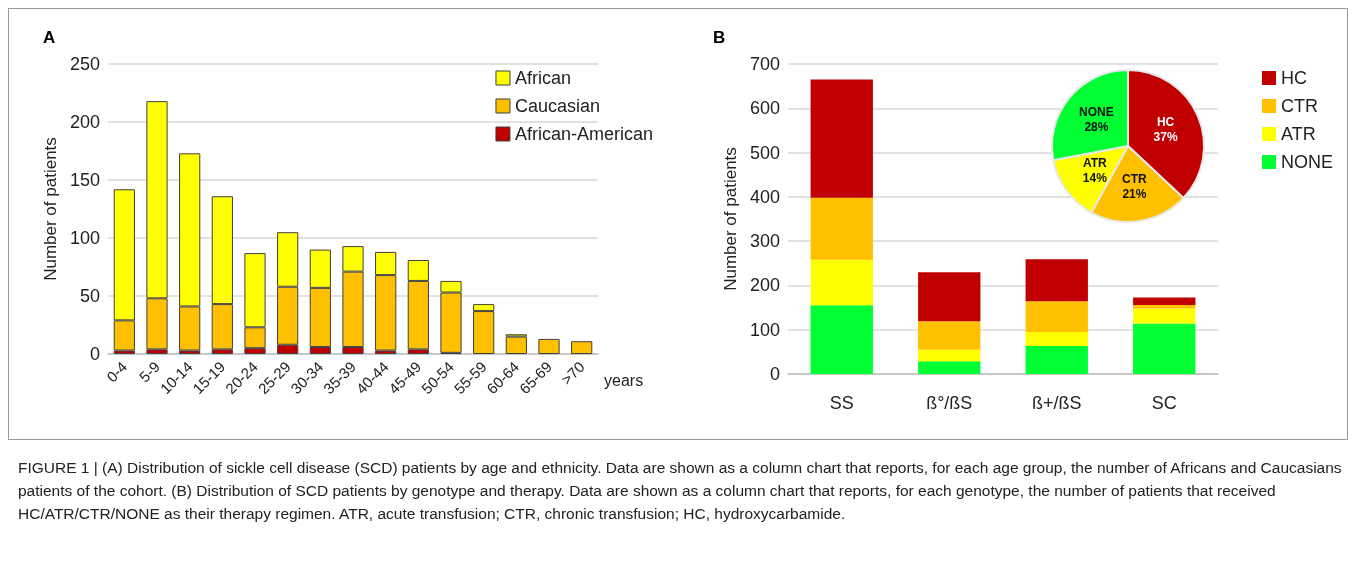  What do you see at coordinates (84, 64) in the screenshot?
I see `y-tick-label: 250` at bounding box center [84, 64].